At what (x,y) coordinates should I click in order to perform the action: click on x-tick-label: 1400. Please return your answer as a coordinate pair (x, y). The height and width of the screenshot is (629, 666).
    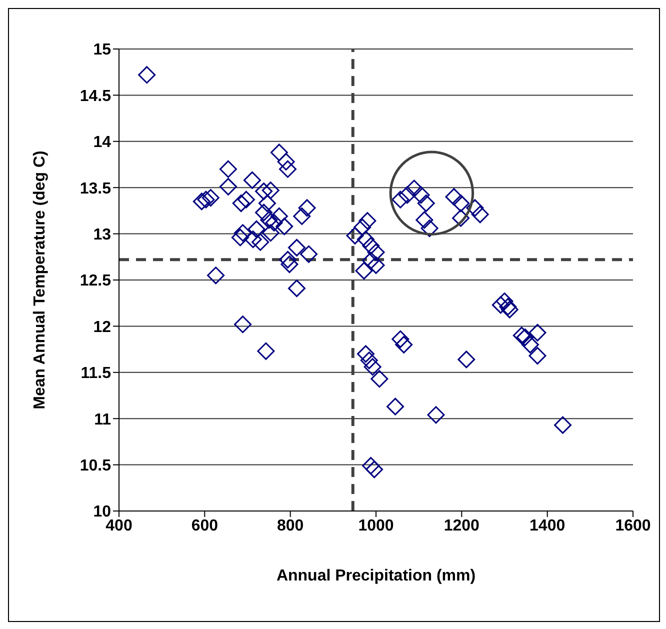
    Looking at the image, I should click on (548, 525).